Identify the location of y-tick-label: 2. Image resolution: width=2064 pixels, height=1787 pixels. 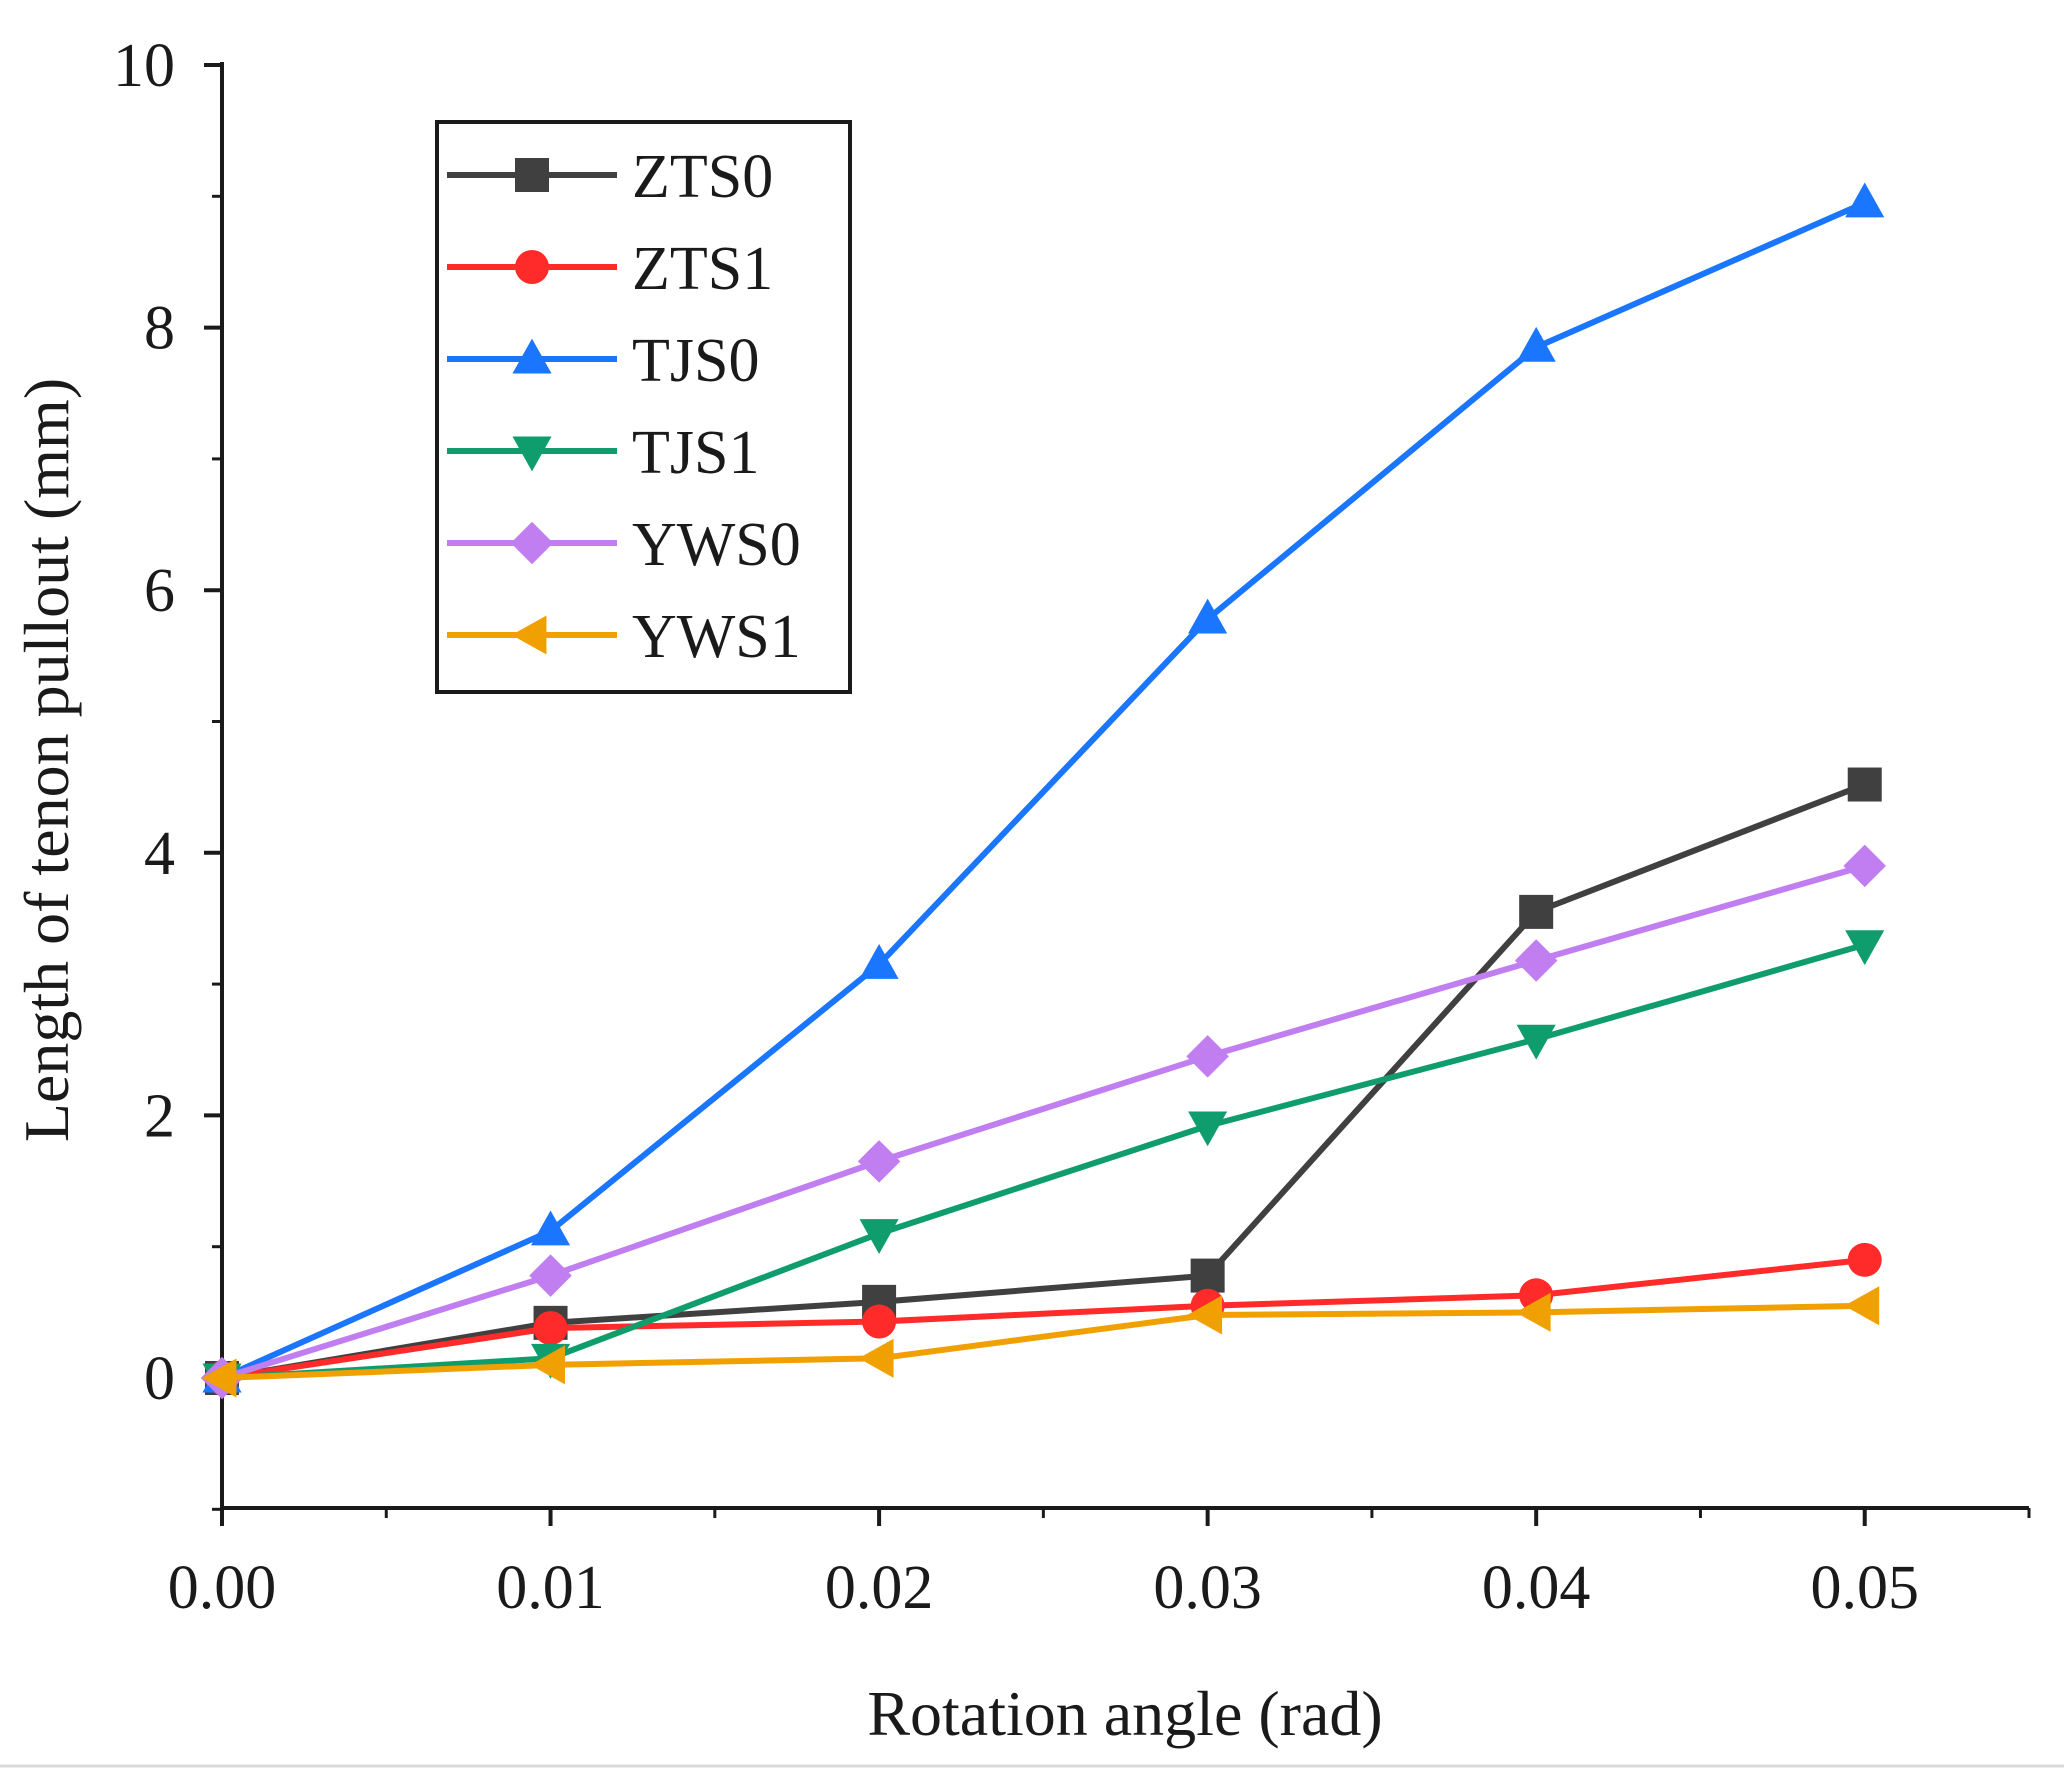
(159, 1116).